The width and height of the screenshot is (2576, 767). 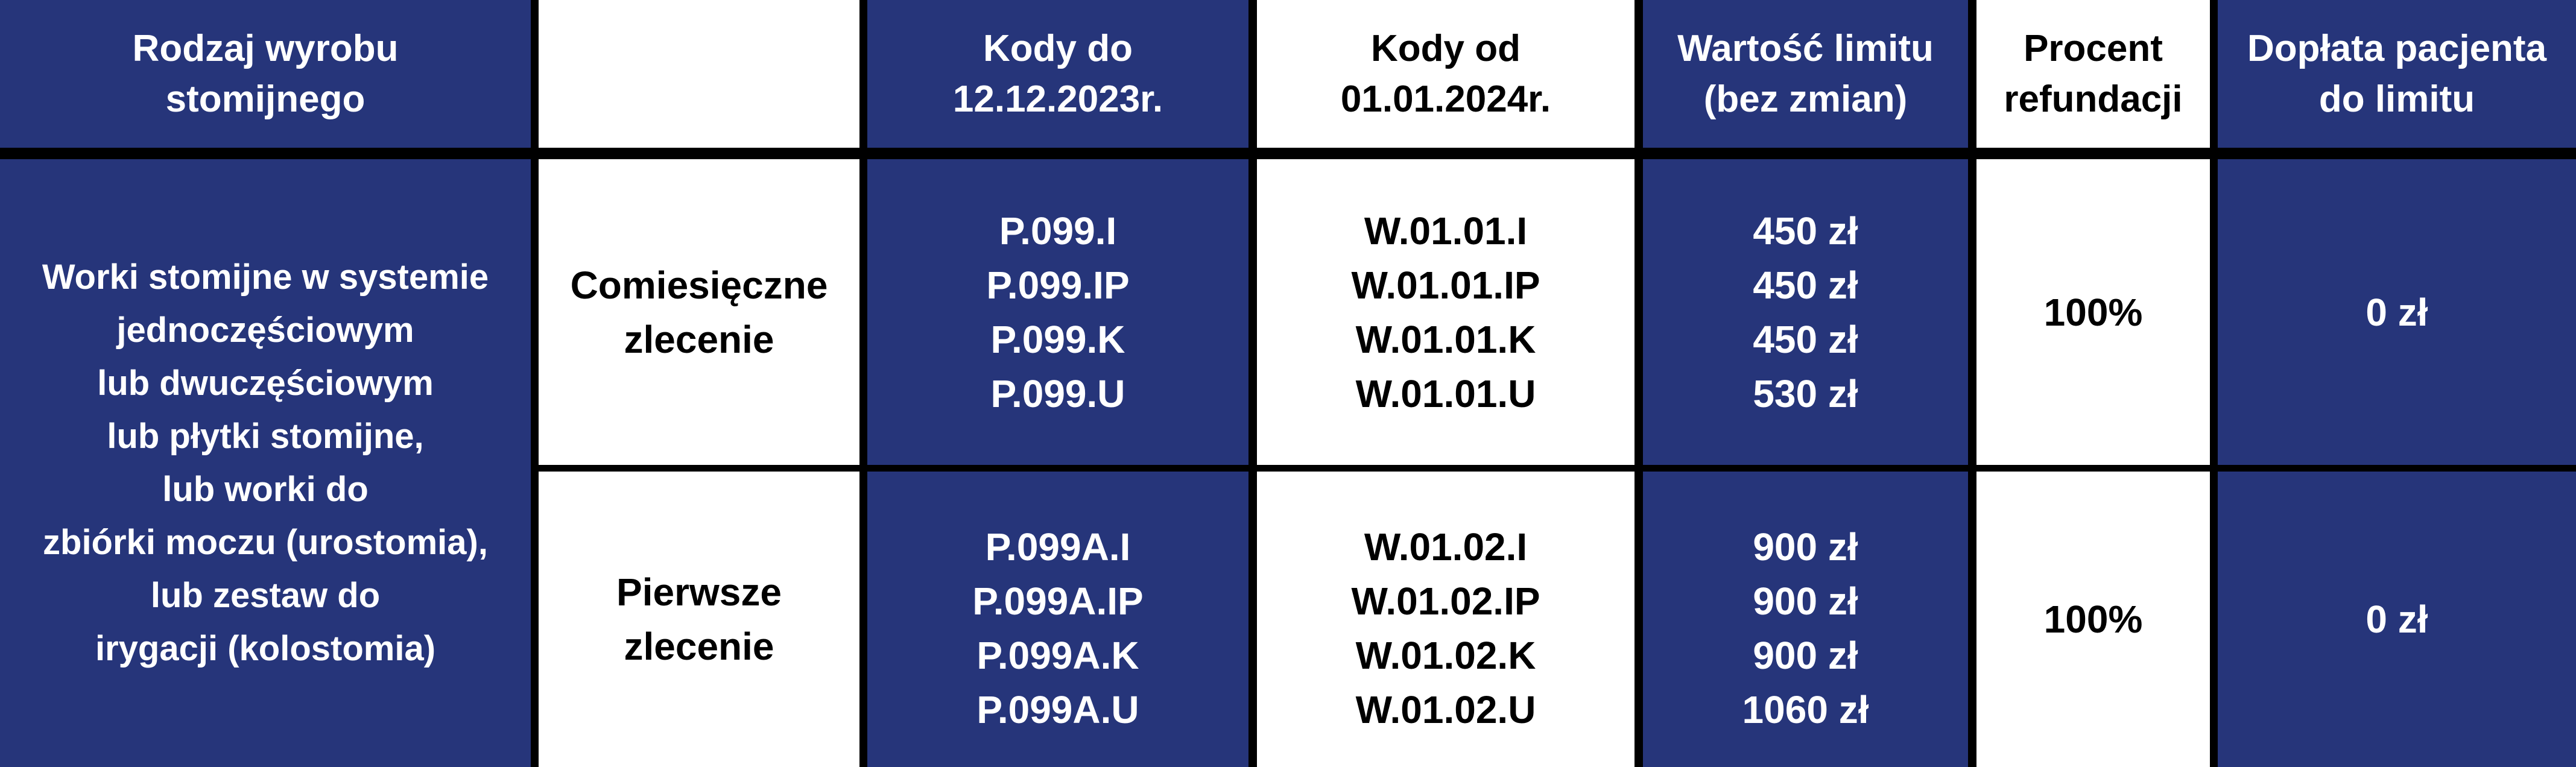 I want to click on product-type-line: lub dwuczęściowym, so click(x=265, y=383).